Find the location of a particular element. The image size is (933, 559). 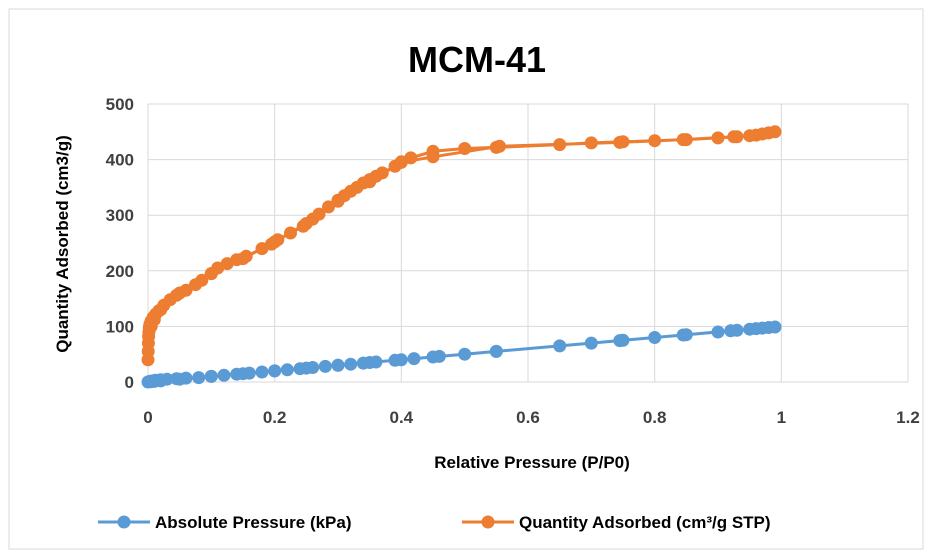

y-tick-label: 500 is located at coordinates (120, 104).